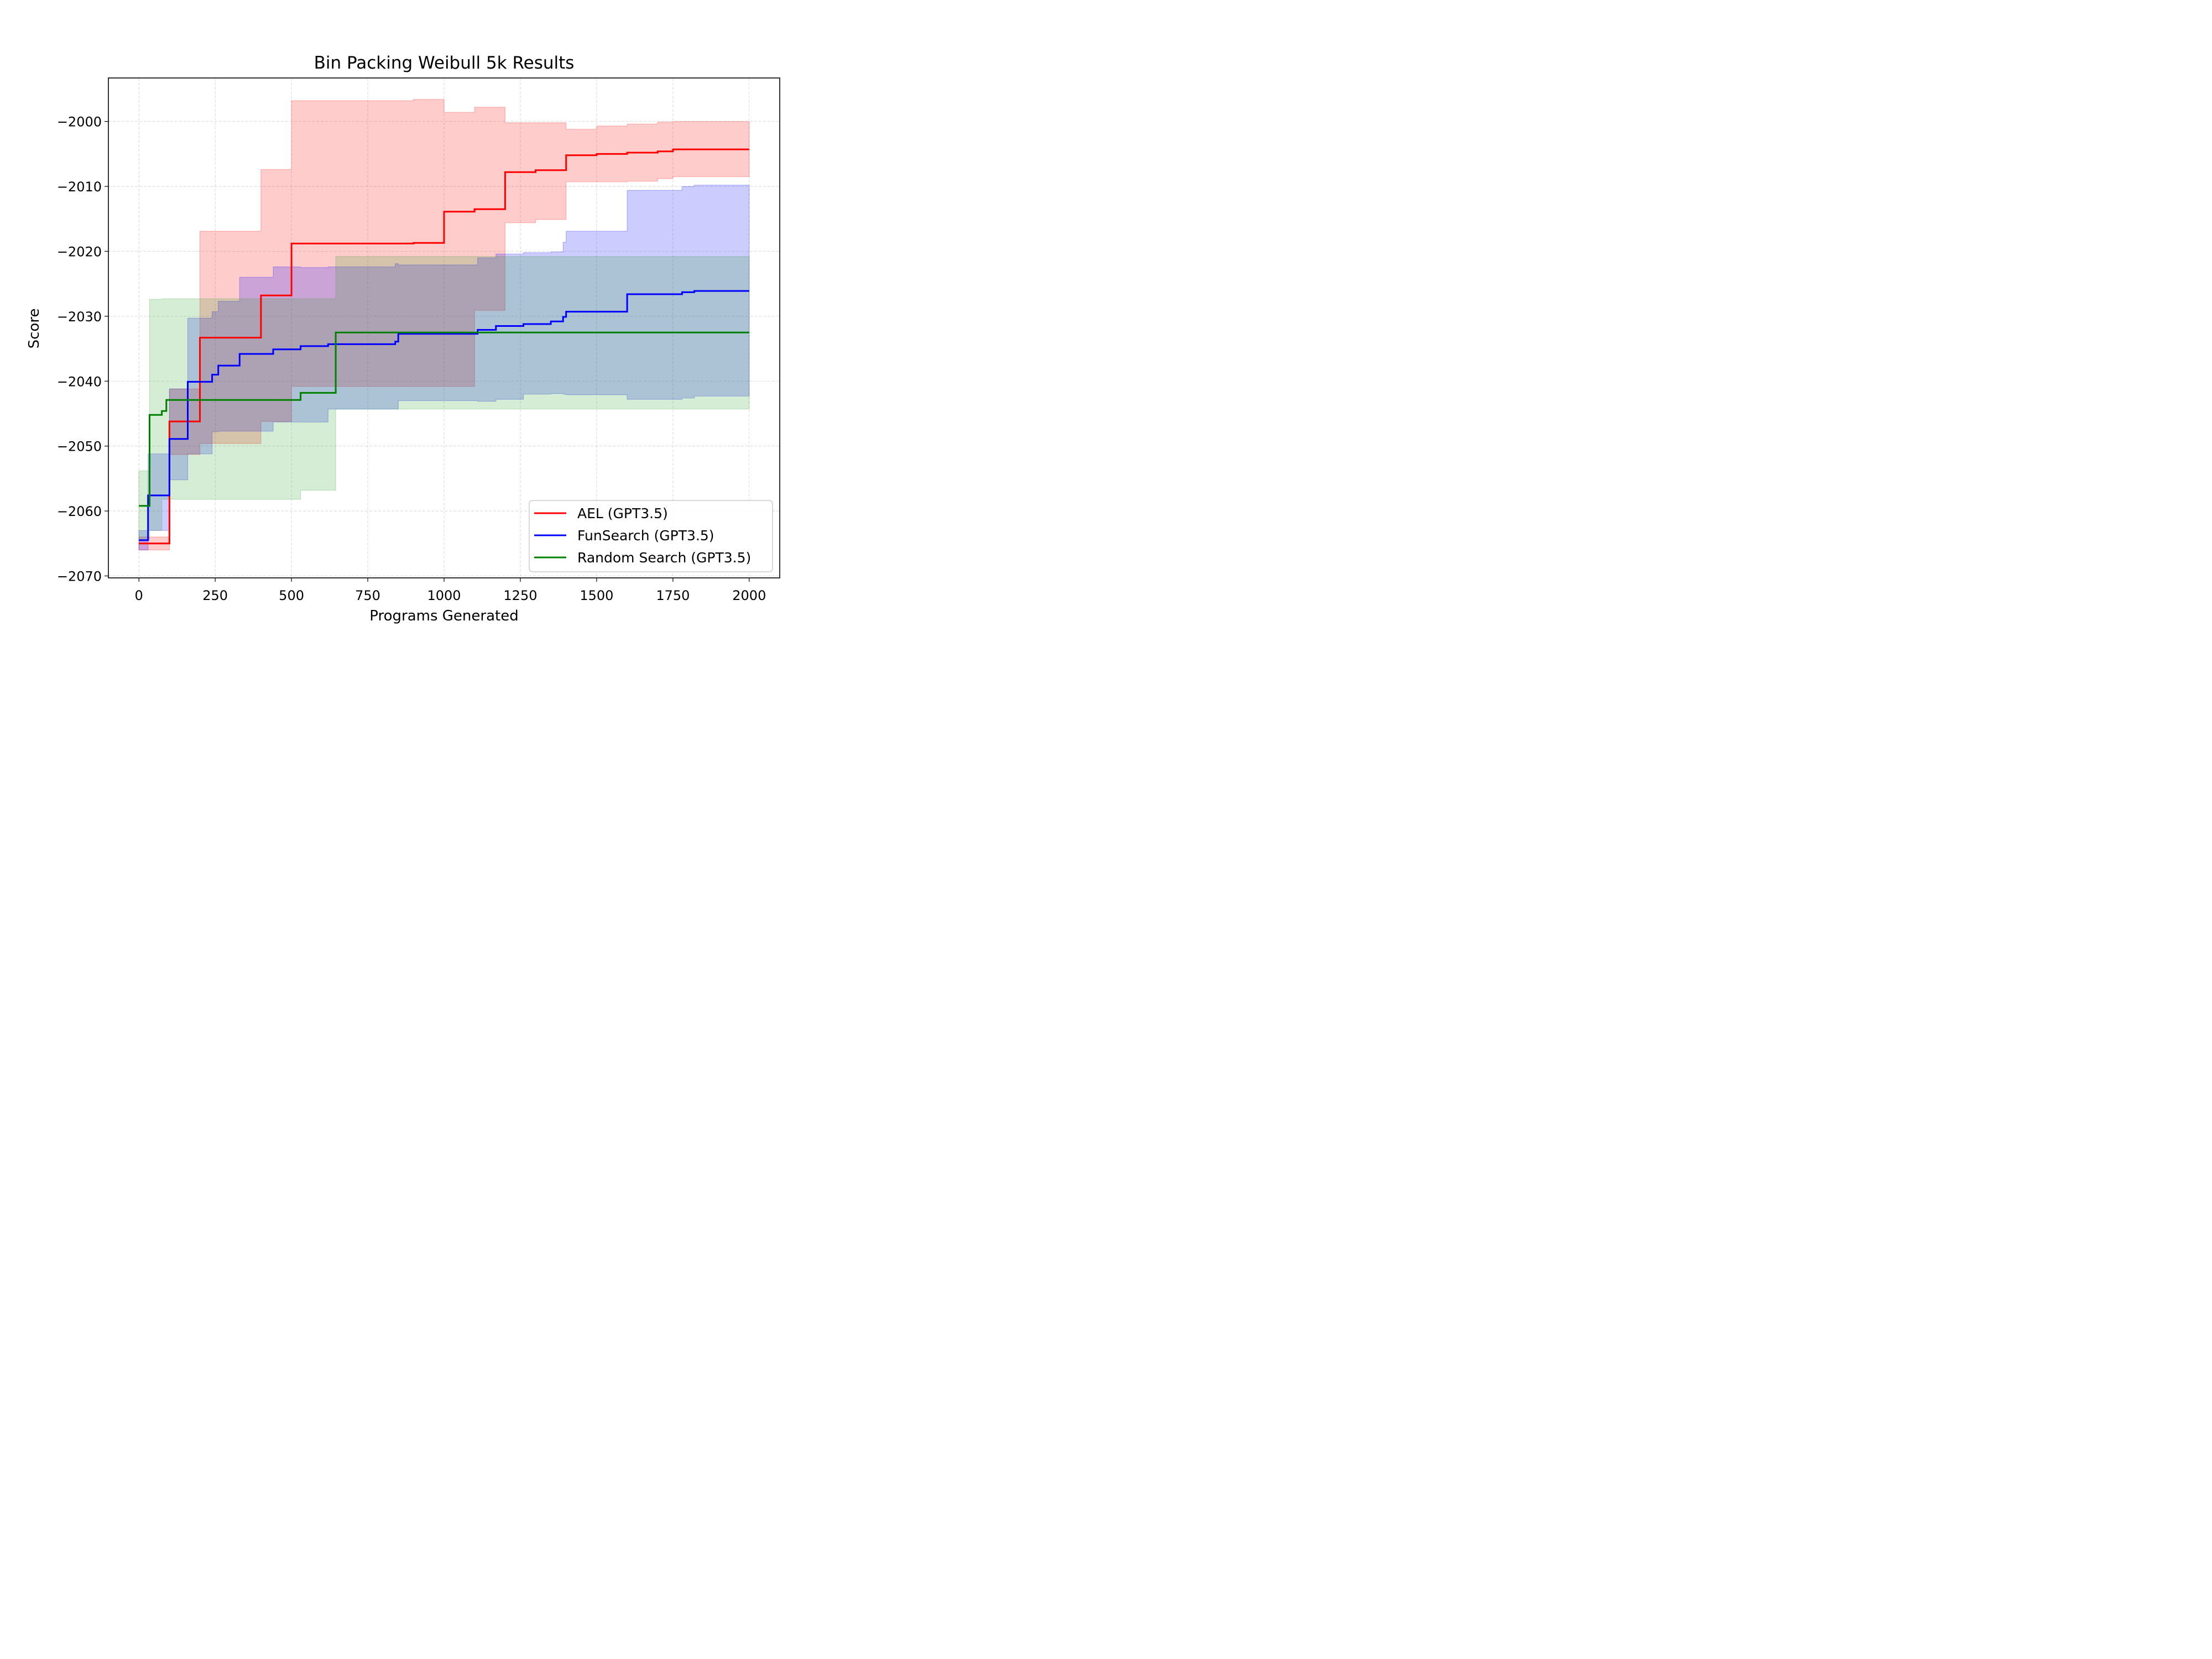  Describe the element at coordinates (80, 512) in the screenshot. I see `y-tick-label: −2060` at that location.